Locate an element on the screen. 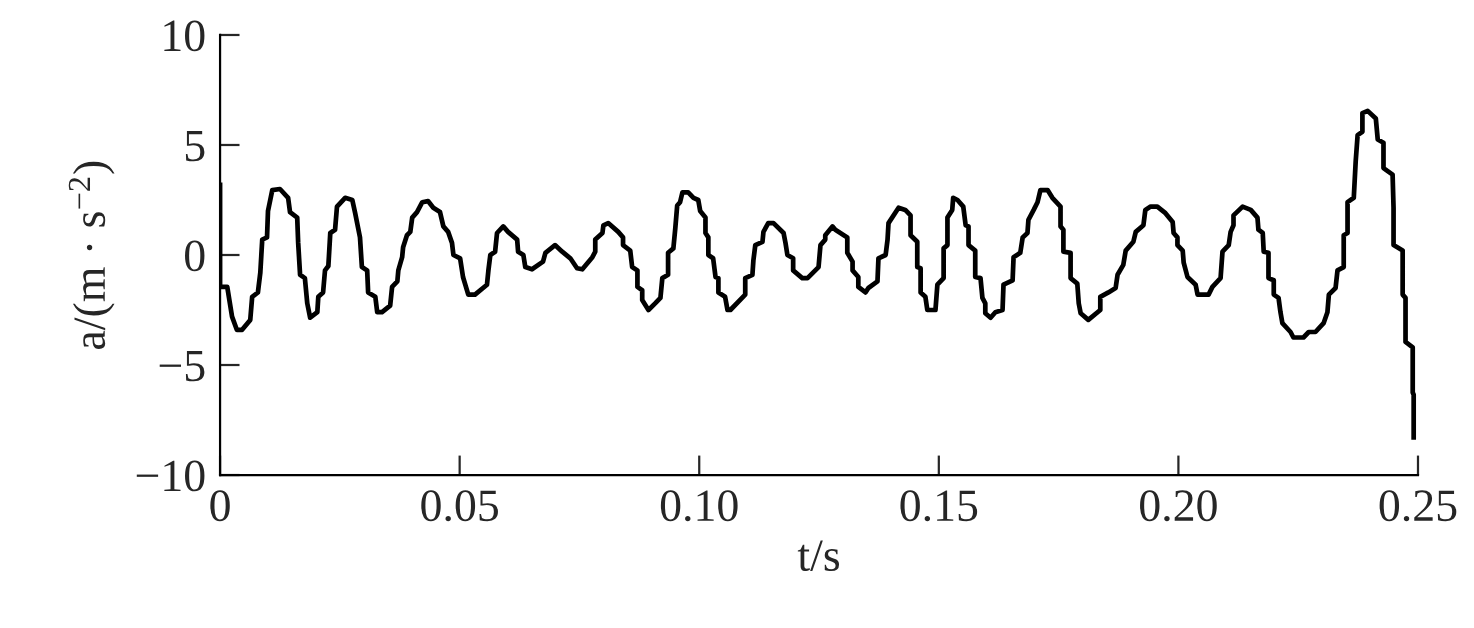  x-tick-label: 0.05 is located at coordinates (459, 506).